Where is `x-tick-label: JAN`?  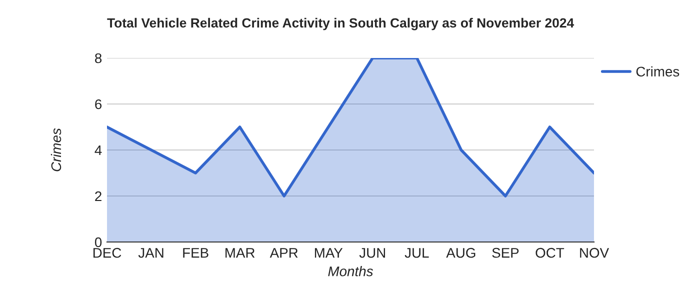 x-tick-label: JAN is located at coordinates (151, 253).